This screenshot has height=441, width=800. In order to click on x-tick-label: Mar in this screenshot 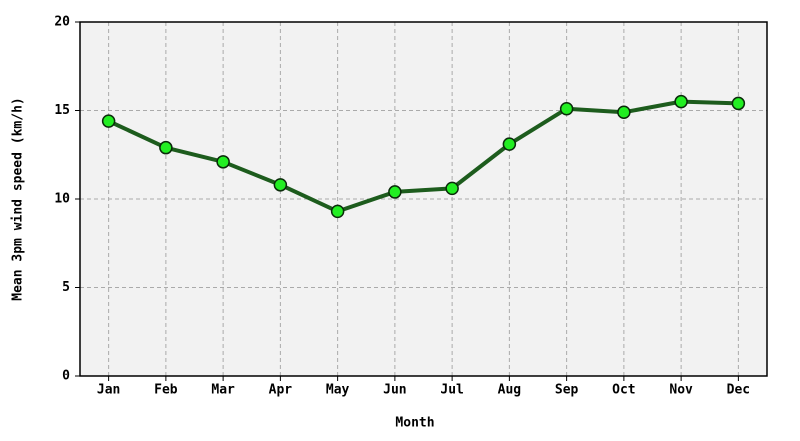, I will do `click(223, 390)`.